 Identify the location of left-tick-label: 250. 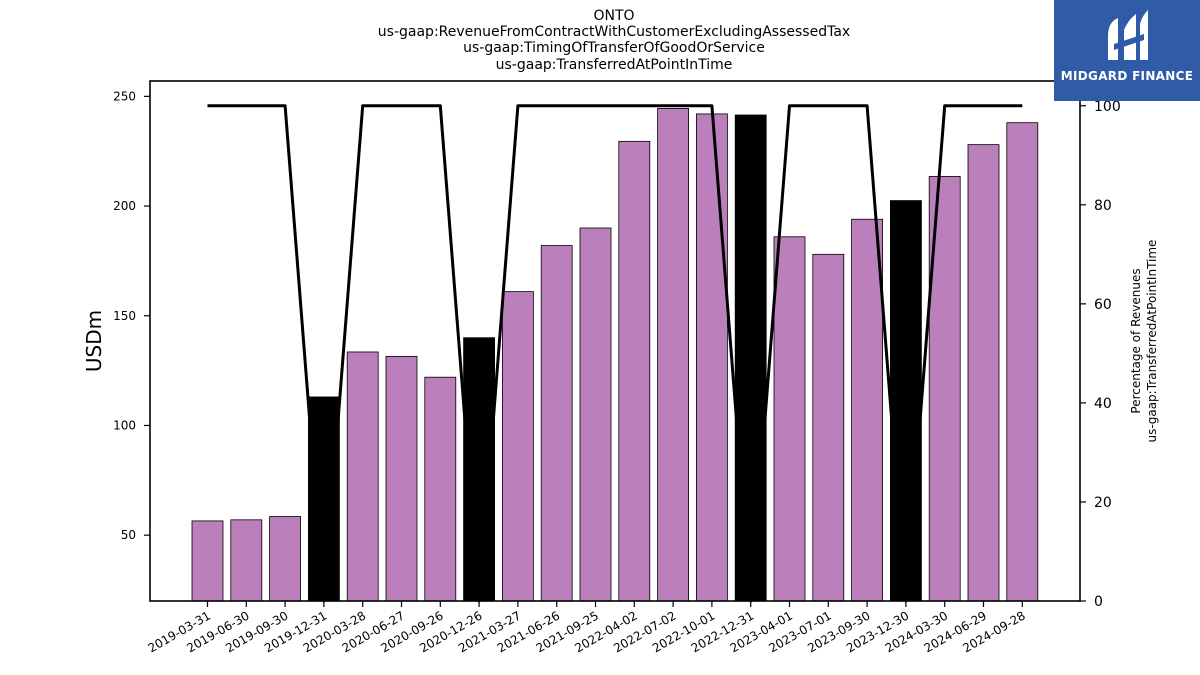
(124, 96).